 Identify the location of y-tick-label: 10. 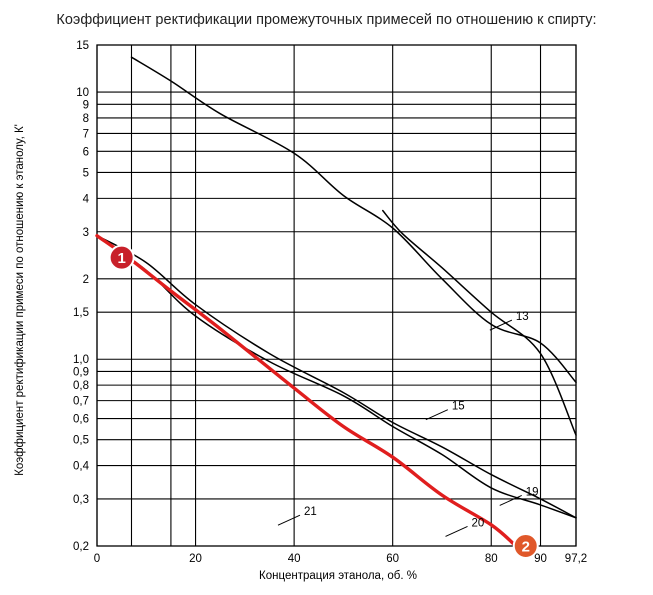
(82, 93).